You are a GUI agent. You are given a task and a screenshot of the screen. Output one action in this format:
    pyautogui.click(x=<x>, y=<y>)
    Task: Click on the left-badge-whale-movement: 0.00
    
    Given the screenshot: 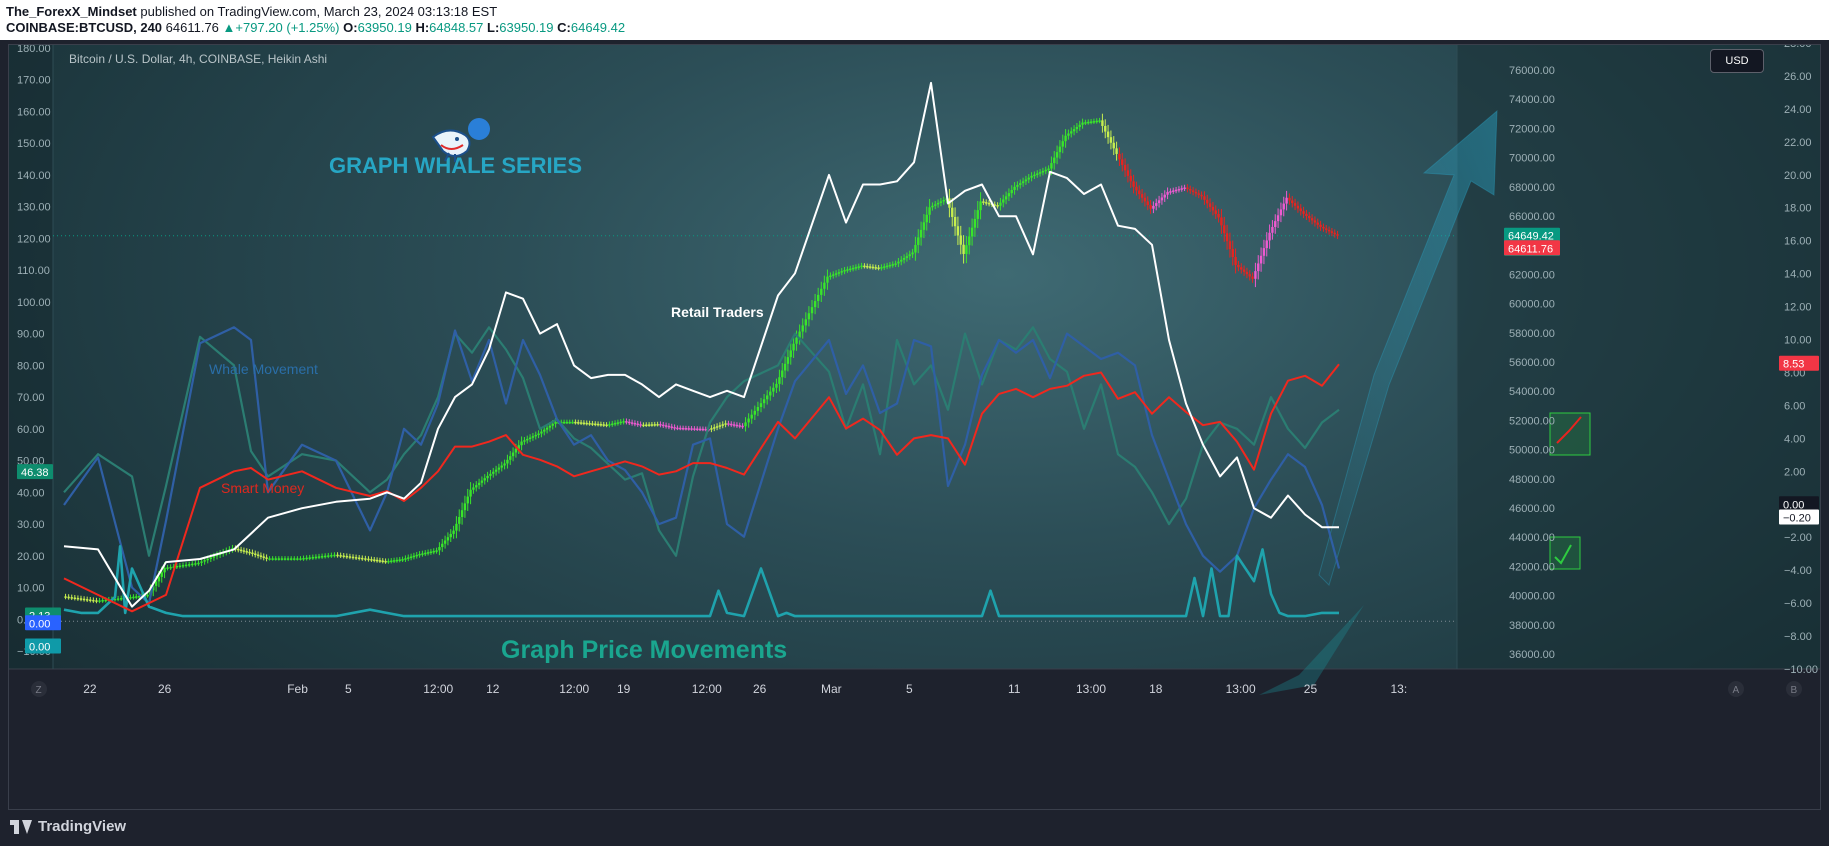 What is the action you would take?
    pyautogui.click(x=39, y=624)
    